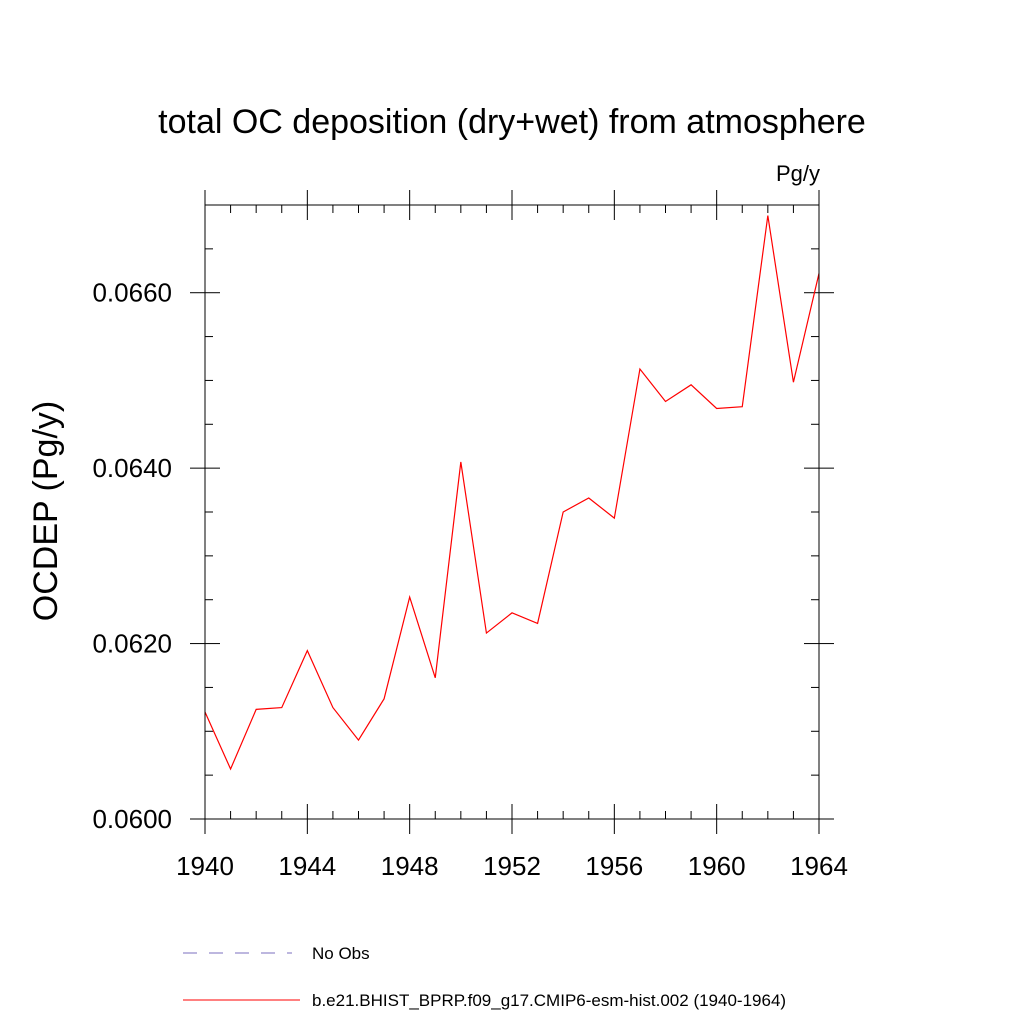 This screenshot has width=1024, height=1024. I want to click on x-tick-label: 1948, so click(410, 866).